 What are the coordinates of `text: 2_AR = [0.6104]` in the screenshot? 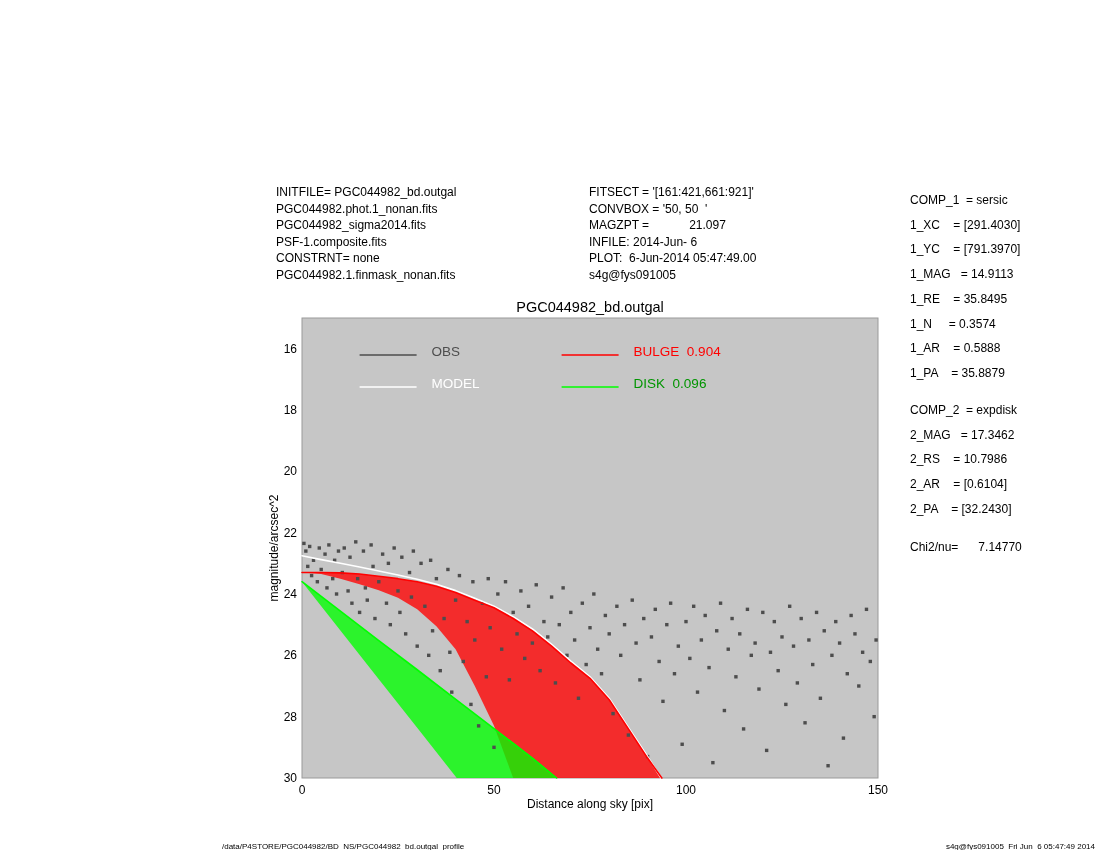 It's located at (959, 484).